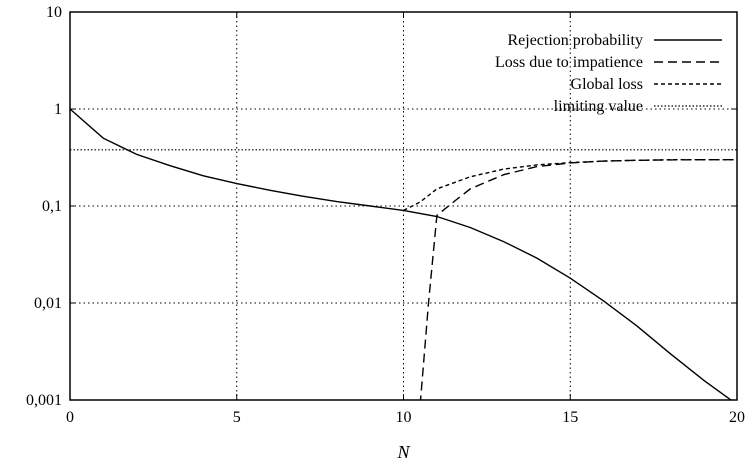 Image resolution: width=752 pixels, height=472 pixels. Describe the element at coordinates (48, 303) in the screenshot. I see `y-tick-label: 0,01` at that location.